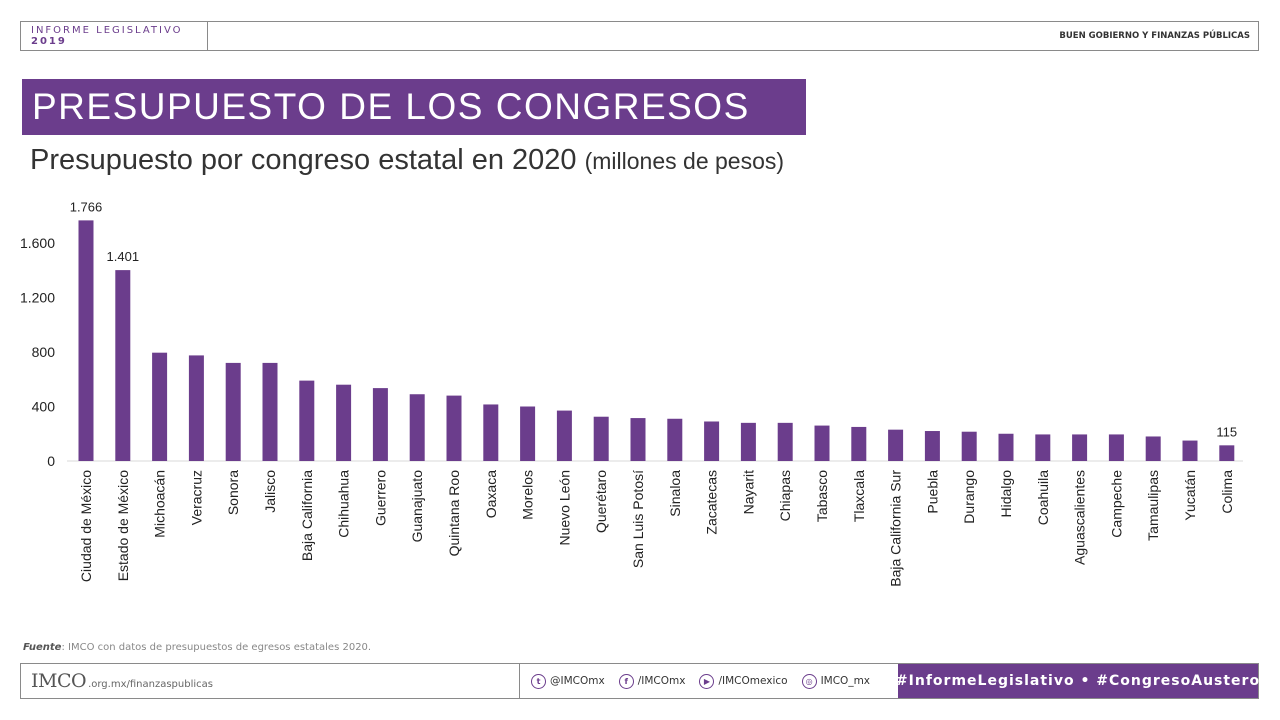  What do you see at coordinates (753, 681) in the screenshot?
I see `youtube-handle: /IMCOmexico` at bounding box center [753, 681].